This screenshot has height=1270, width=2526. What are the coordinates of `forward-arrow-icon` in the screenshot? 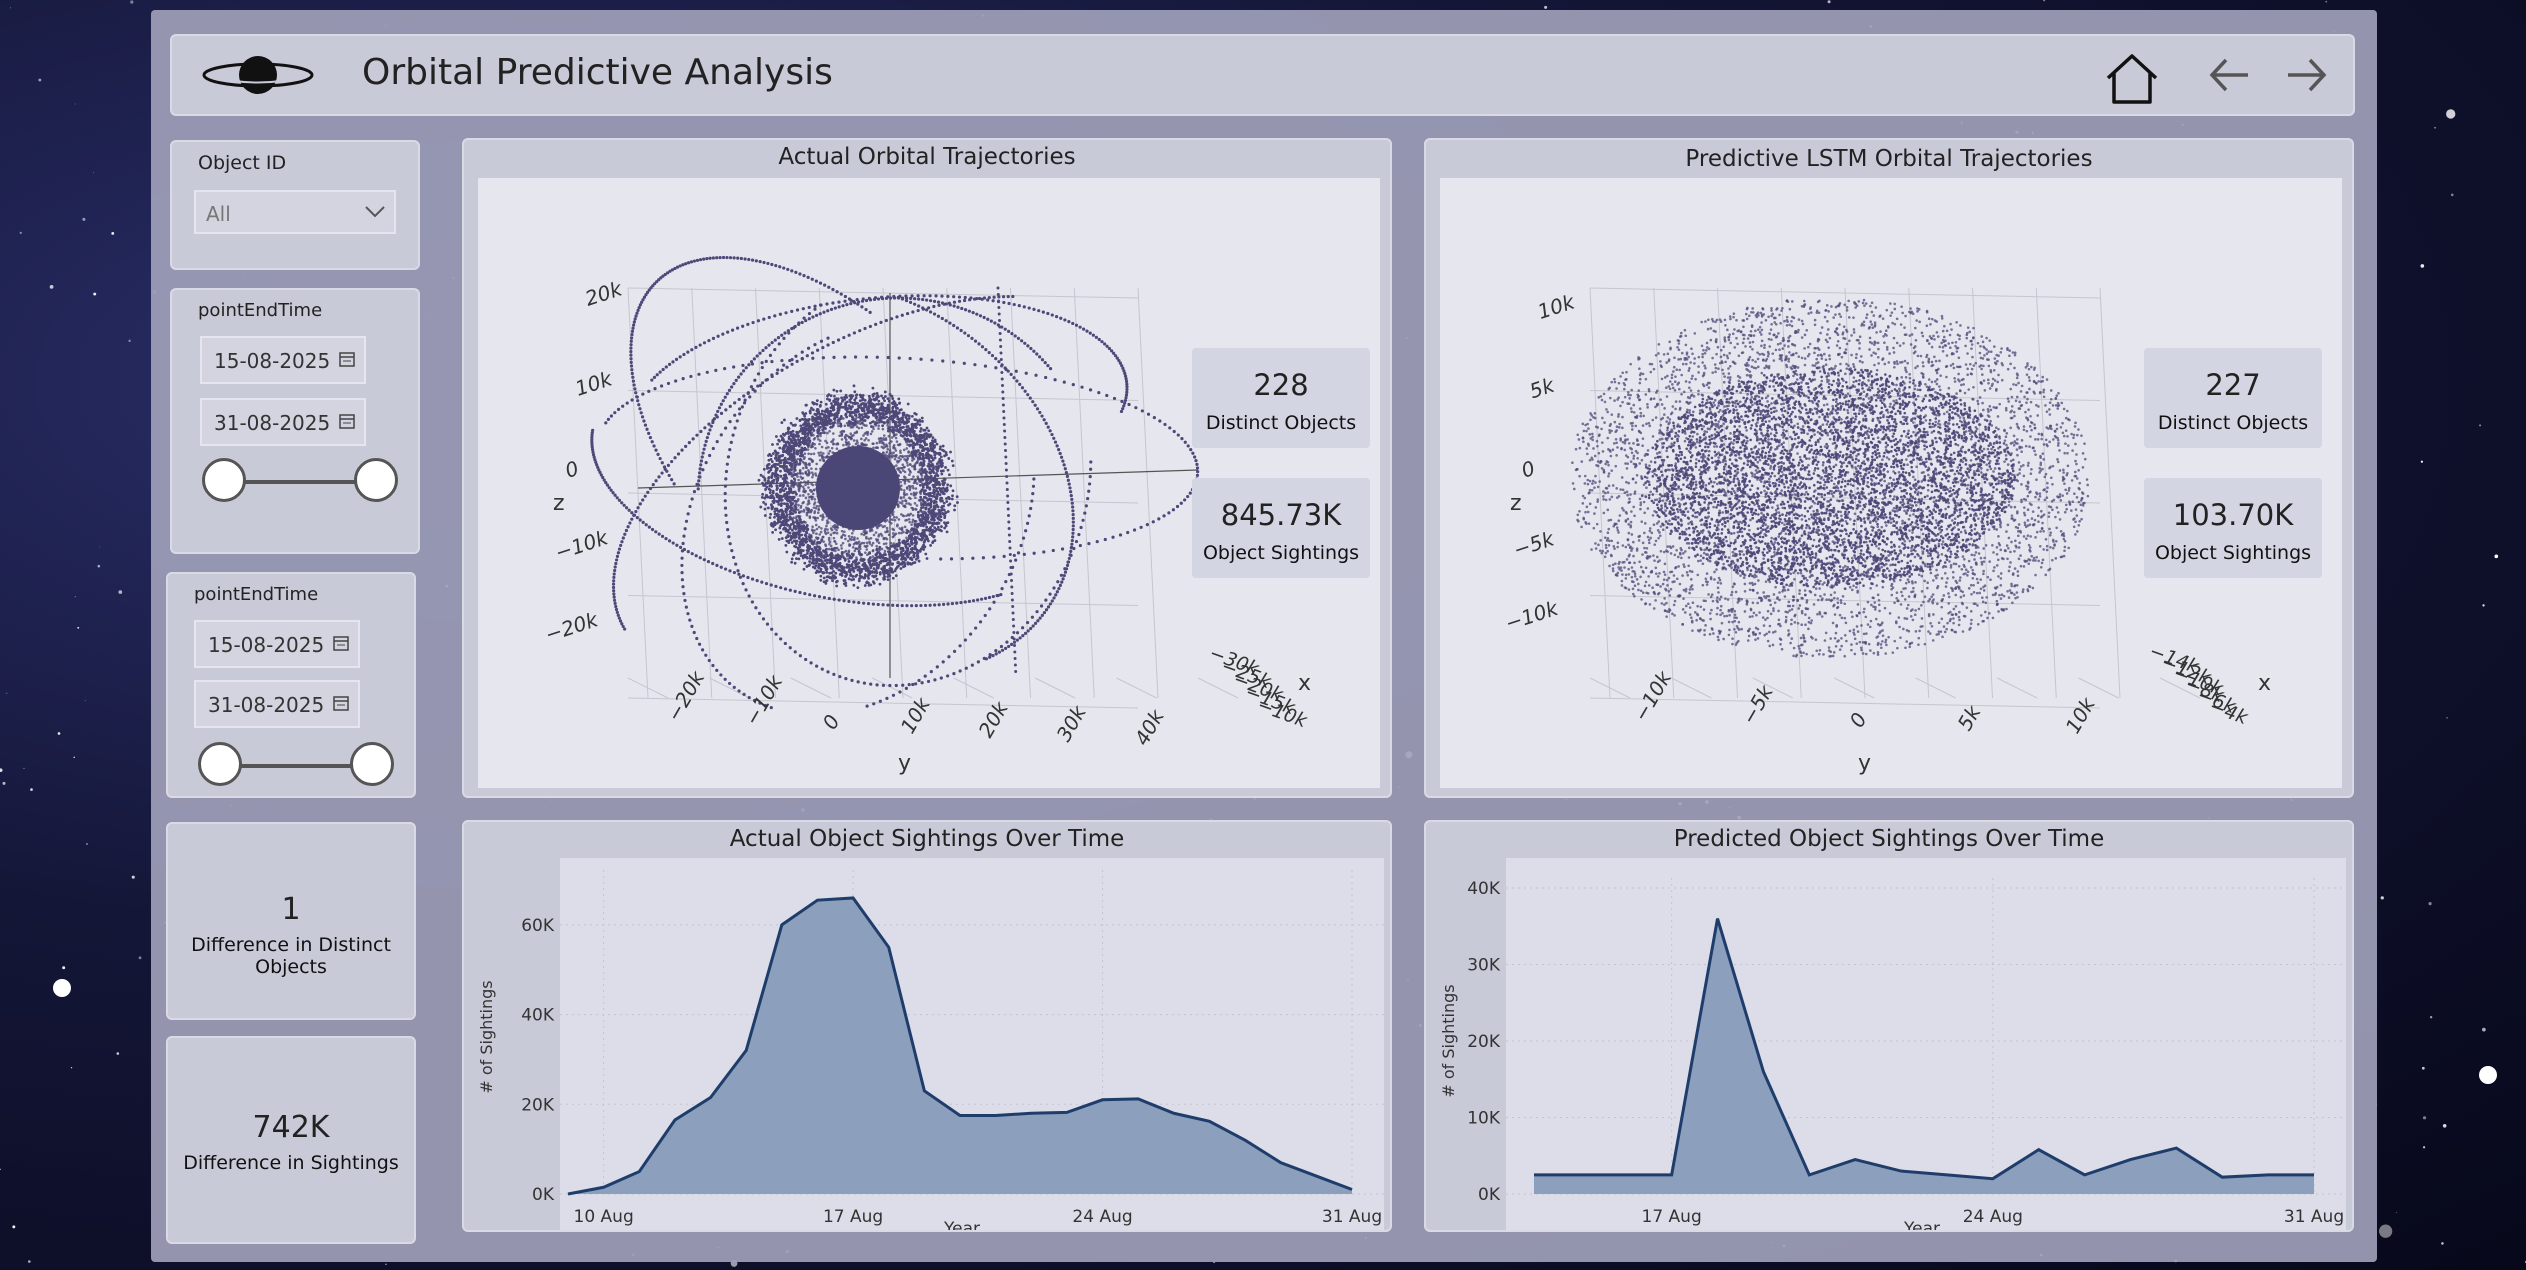 It's located at (2307, 75).